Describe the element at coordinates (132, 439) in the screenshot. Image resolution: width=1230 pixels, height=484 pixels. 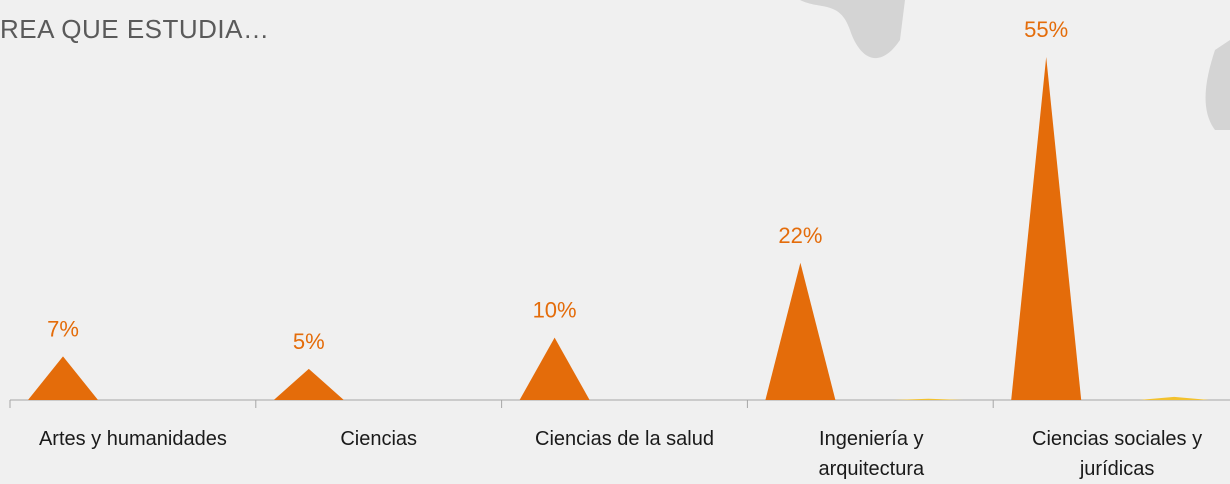
I see `x-tick-label: Artes y humanidades` at that location.